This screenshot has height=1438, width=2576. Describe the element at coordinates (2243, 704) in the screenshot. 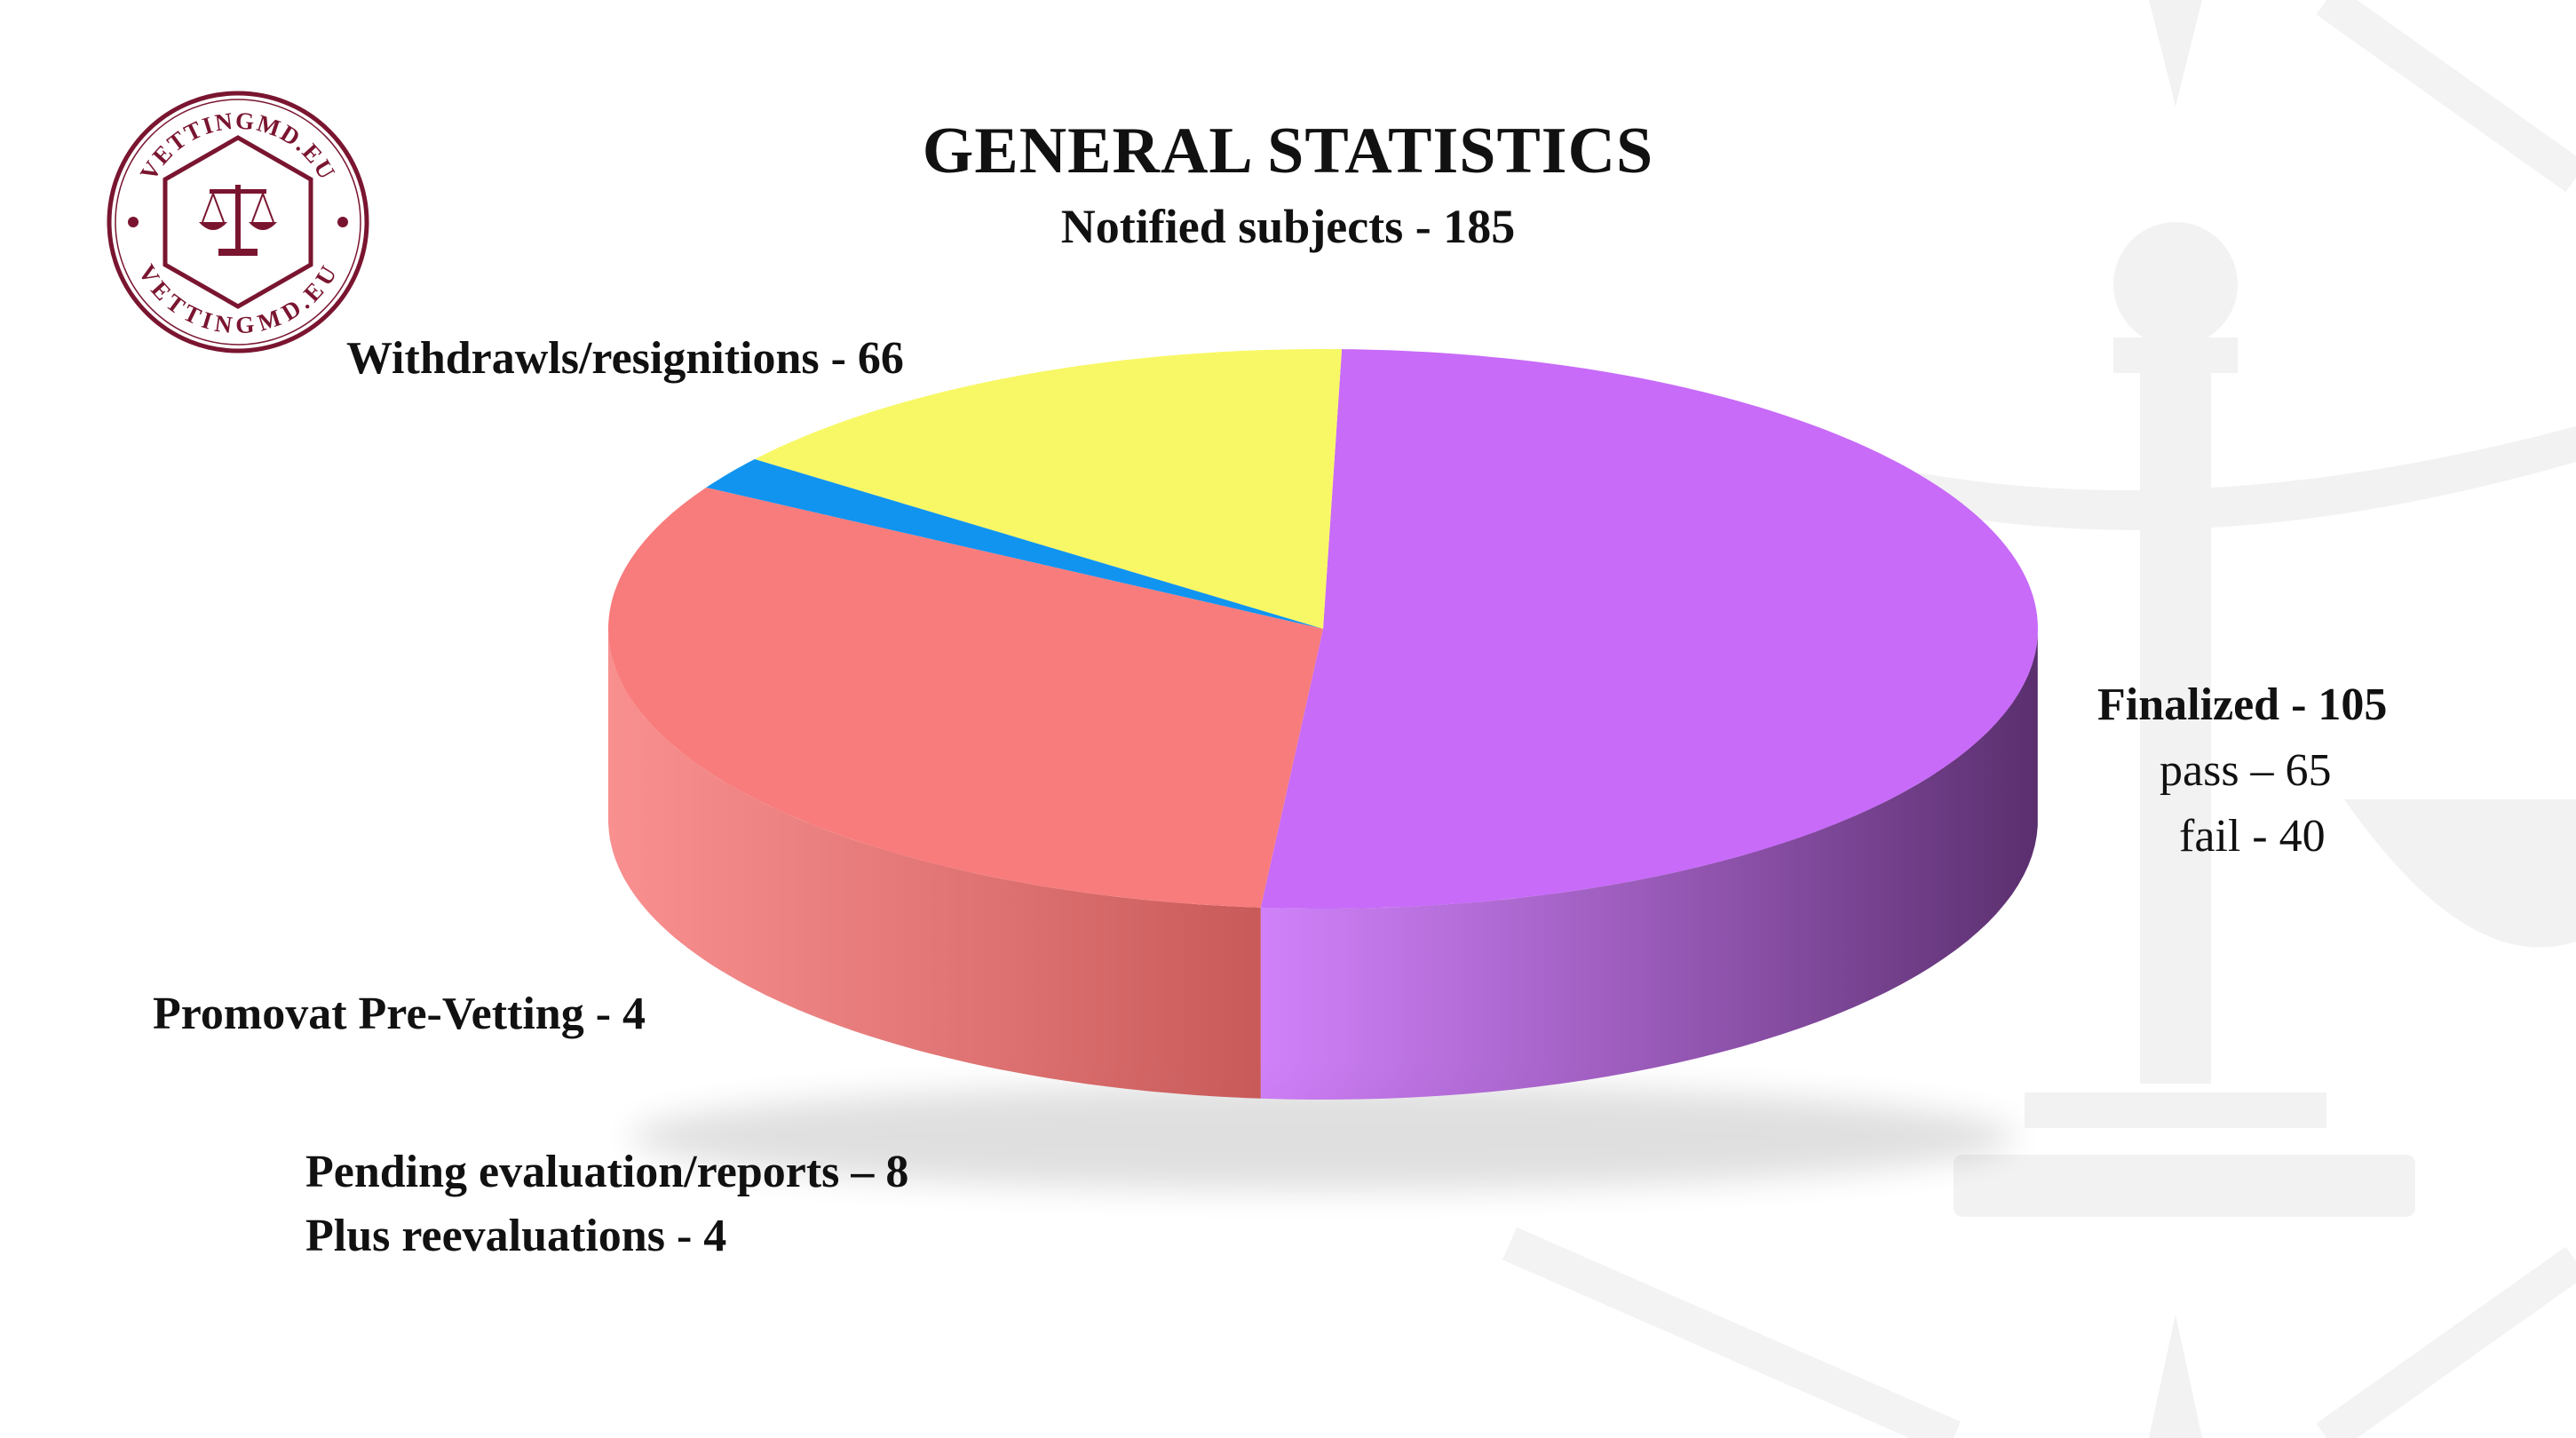

I see `label-finalized: Finalized - 105` at that location.